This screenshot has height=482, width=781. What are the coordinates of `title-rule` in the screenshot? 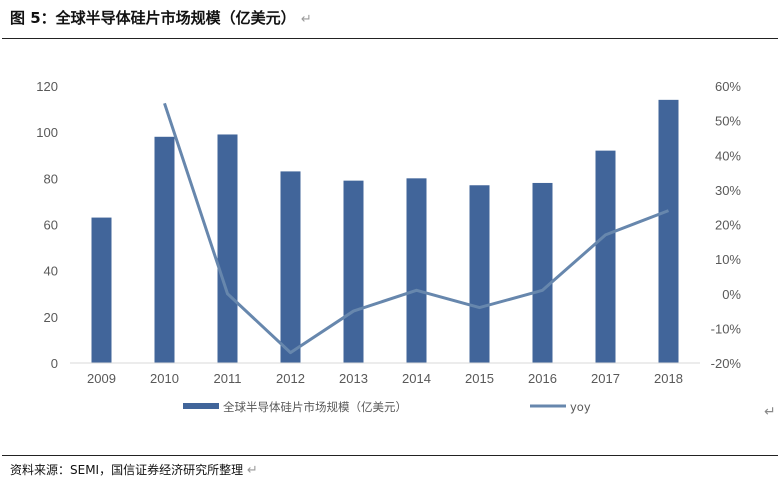 It's located at (390, 38).